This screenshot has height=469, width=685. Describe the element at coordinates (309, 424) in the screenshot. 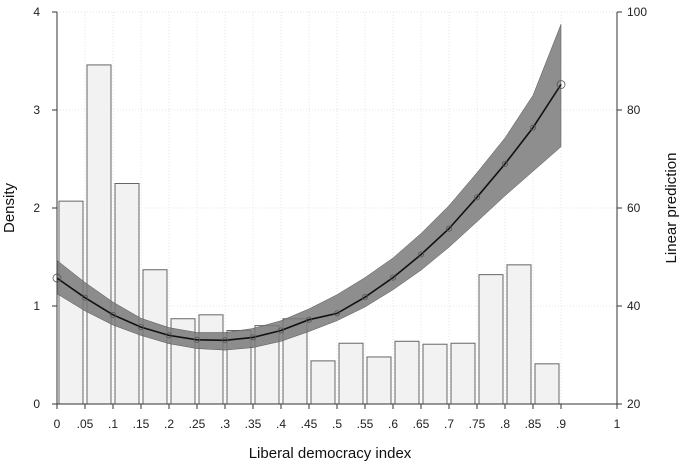

I see `x-tick-label: .45` at that location.